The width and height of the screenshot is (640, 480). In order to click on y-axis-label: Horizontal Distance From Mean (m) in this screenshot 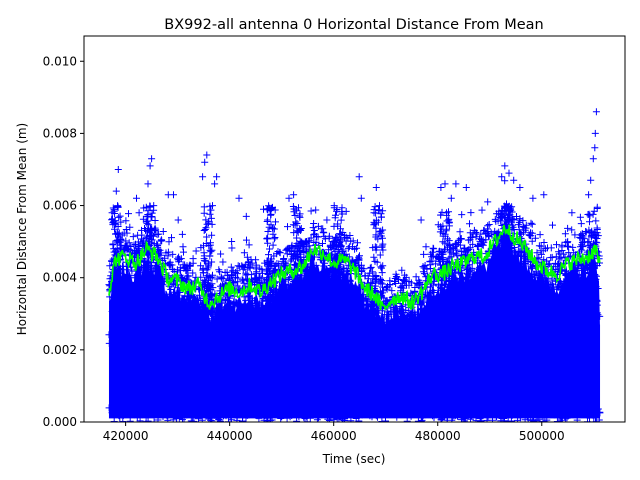, I will do `click(22, 229)`.